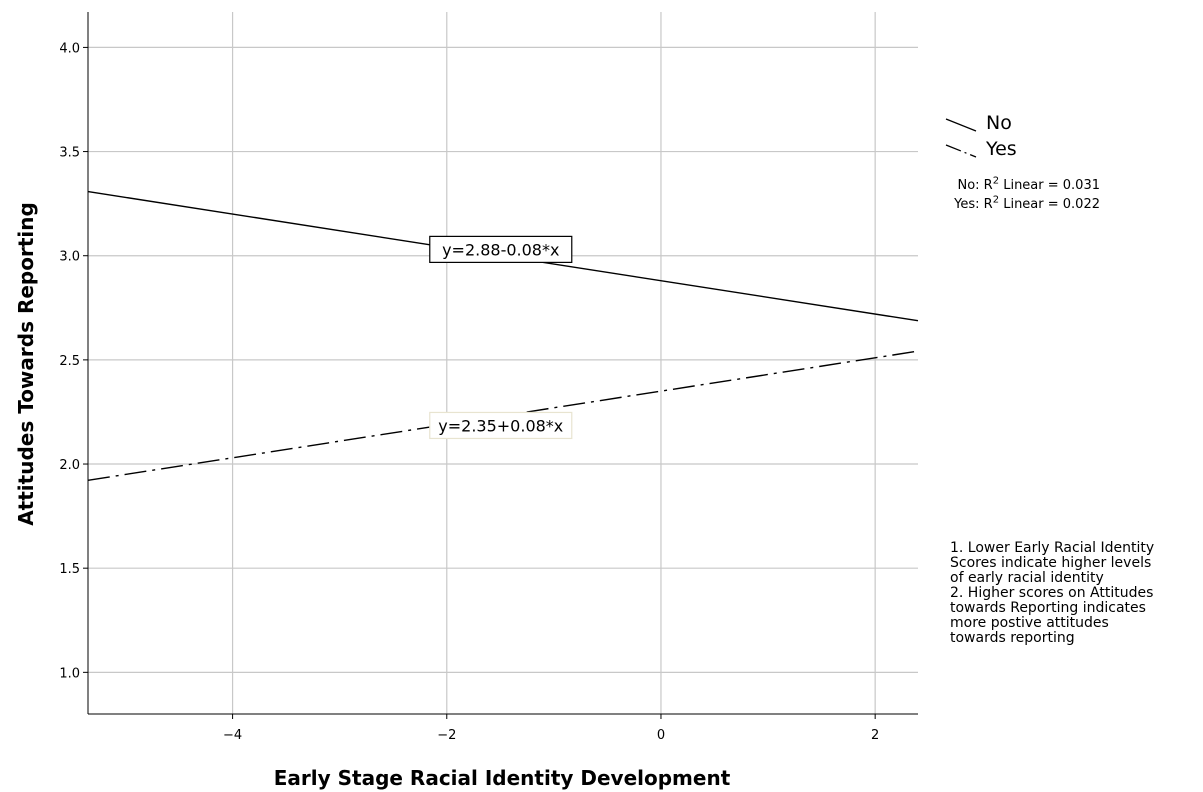 The image size is (1203, 792). Describe the element at coordinates (1052, 548) in the screenshot. I see `note-line: 1. Lower Early Racial Identity` at that location.